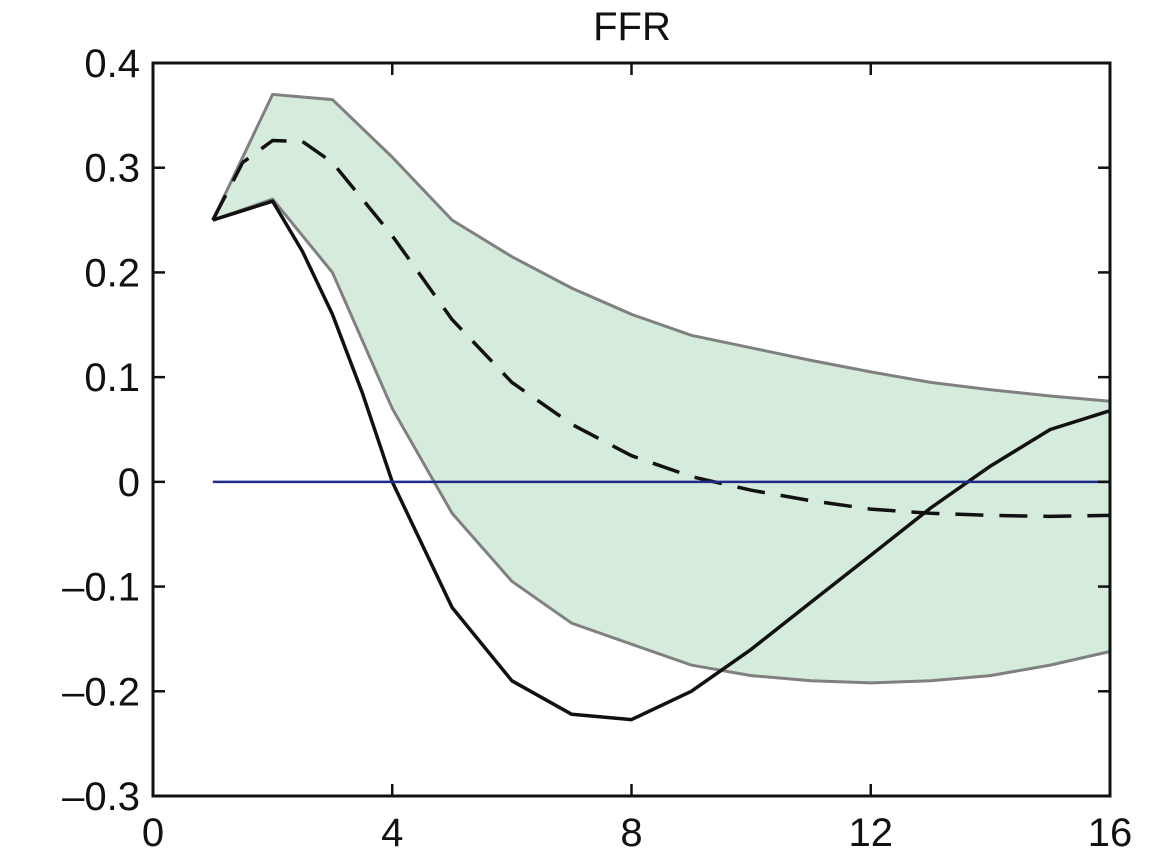 The height and width of the screenshot is (861, 1154). What do you see at coordinates (112, 169) in the screenshot?
I see `y-tick-label: 0.3` at bounding box center [112, 169].